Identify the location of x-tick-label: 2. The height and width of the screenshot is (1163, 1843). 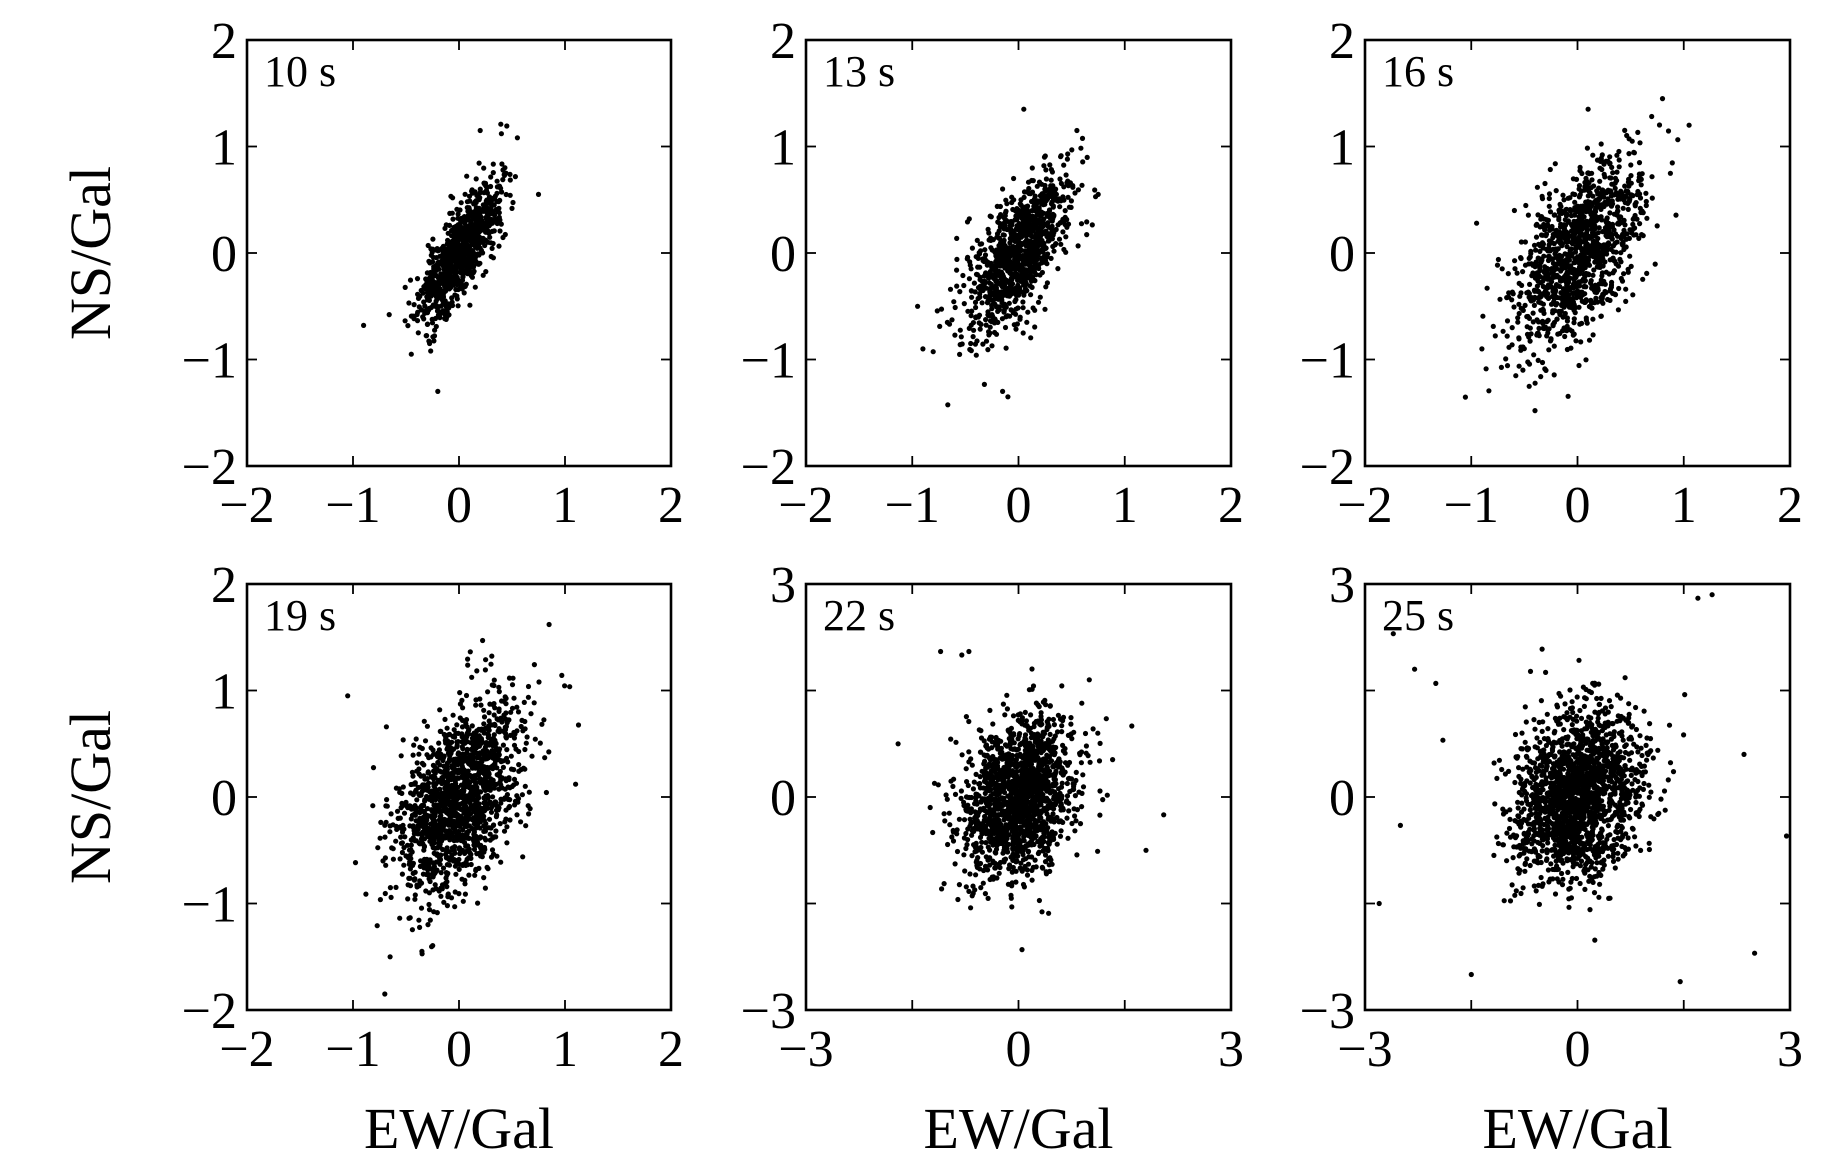
(671, 505).